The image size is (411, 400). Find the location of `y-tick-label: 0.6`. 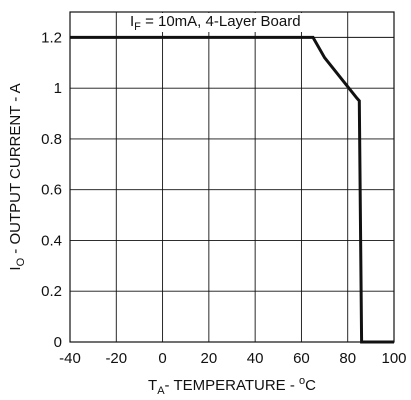

y-tick-label: 0.6 is located at coordinates (51, 190).